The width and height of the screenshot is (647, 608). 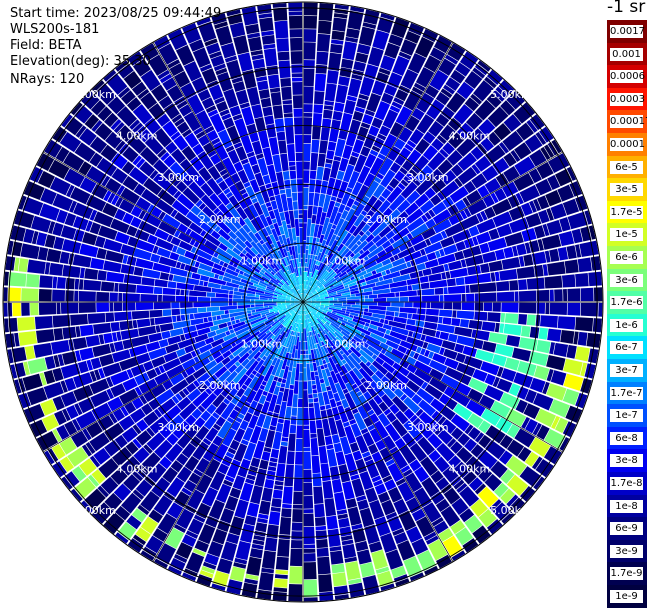 What do you see at coordinates (626, 325) in the screenshot?
I see `colorbar-tick-label: 1e-6` at bounding box center [626, 325].